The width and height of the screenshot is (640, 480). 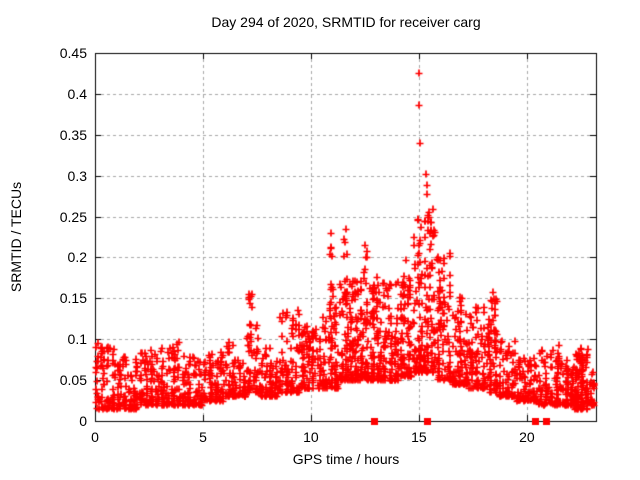 I want to click on y-tick-label: 0, so click(x=83, y=421).